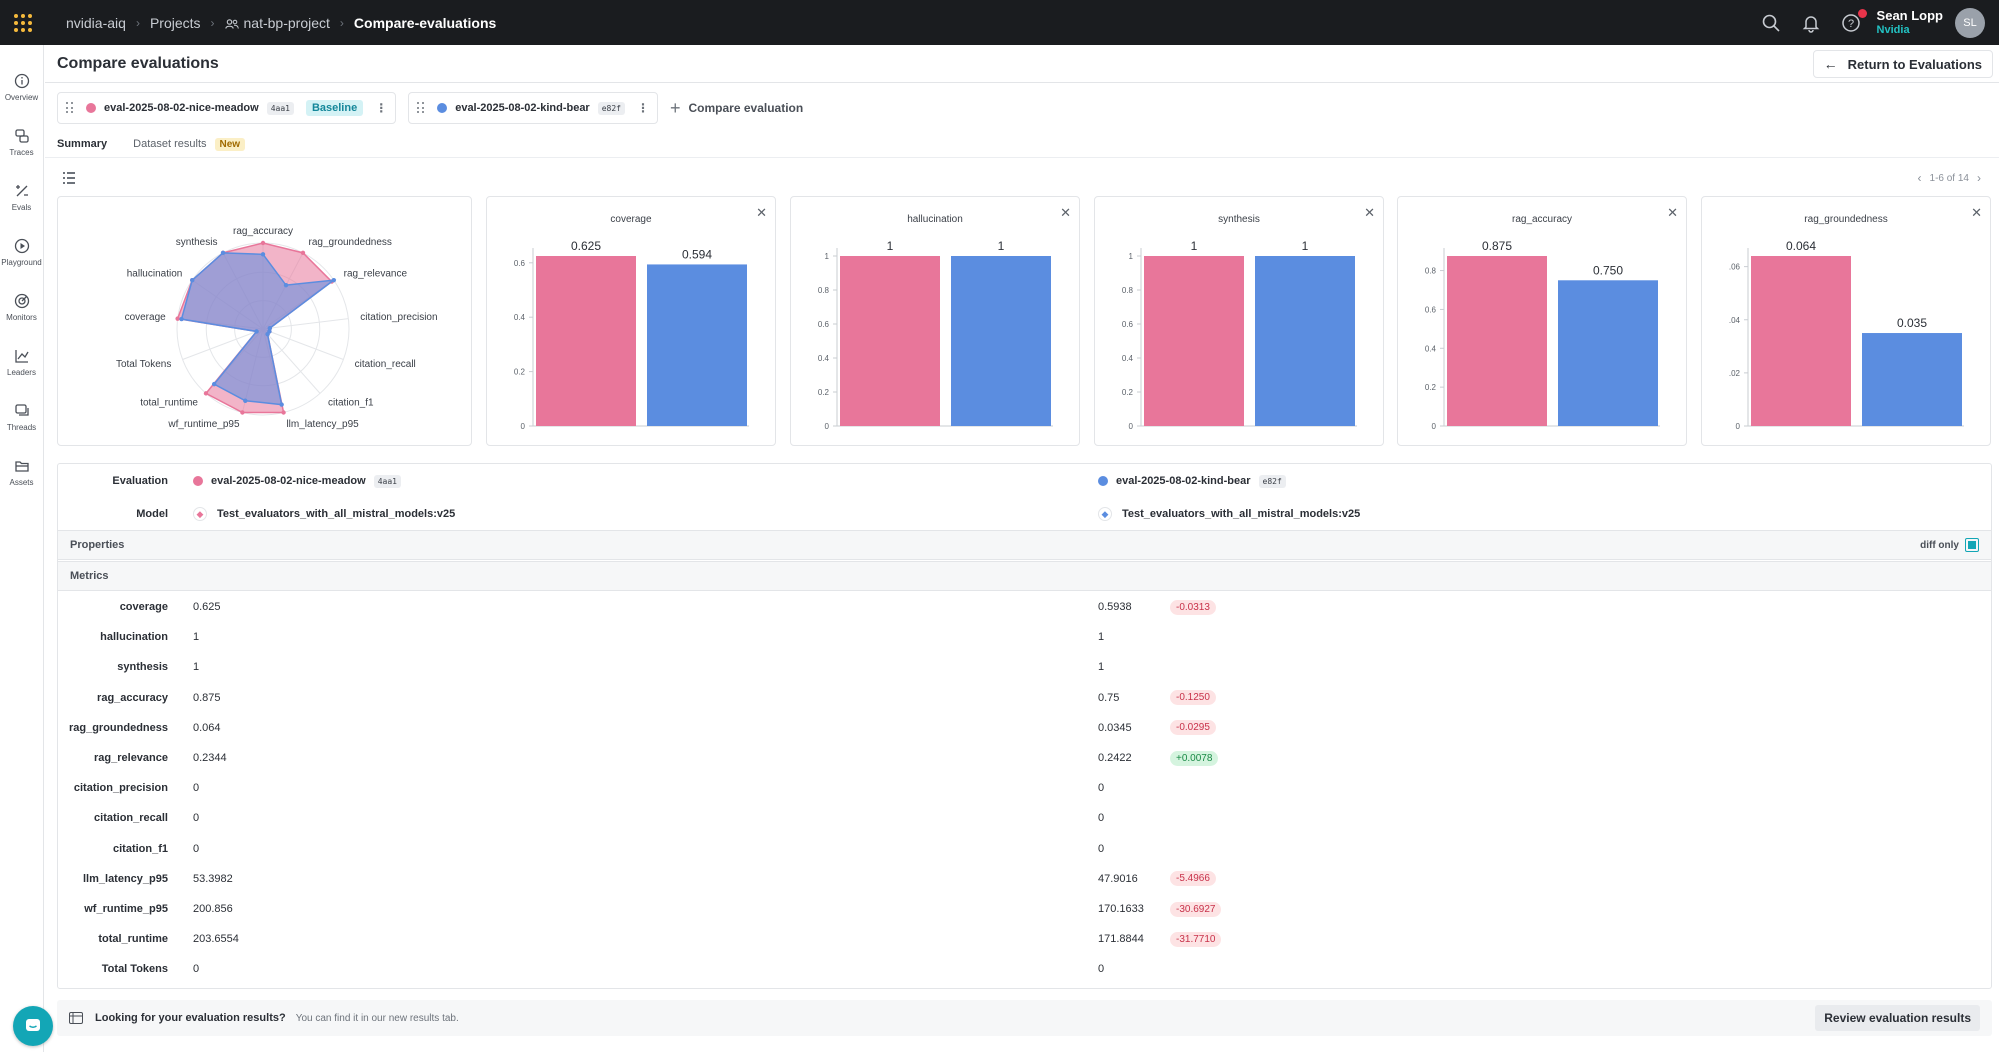 The height and width of the screenshot is (1052, 1999). Describe the element at coordinates (82, 144) in the screenshot. I see `tab-summary: Summary` at that location.